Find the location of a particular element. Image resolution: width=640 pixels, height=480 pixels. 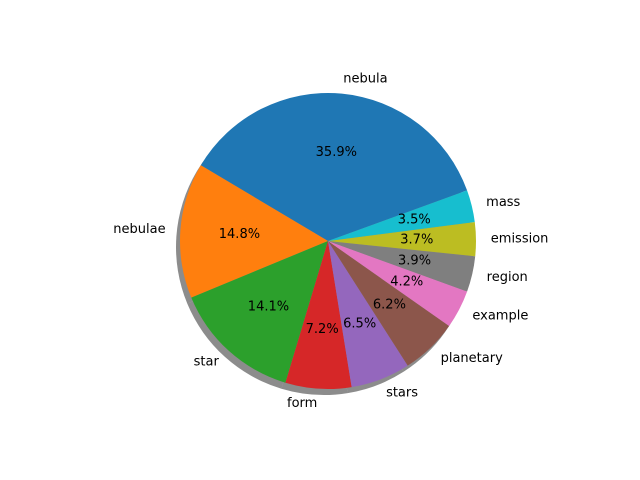

slice-label-nebula: nebula is located at coordinates (365, 78).